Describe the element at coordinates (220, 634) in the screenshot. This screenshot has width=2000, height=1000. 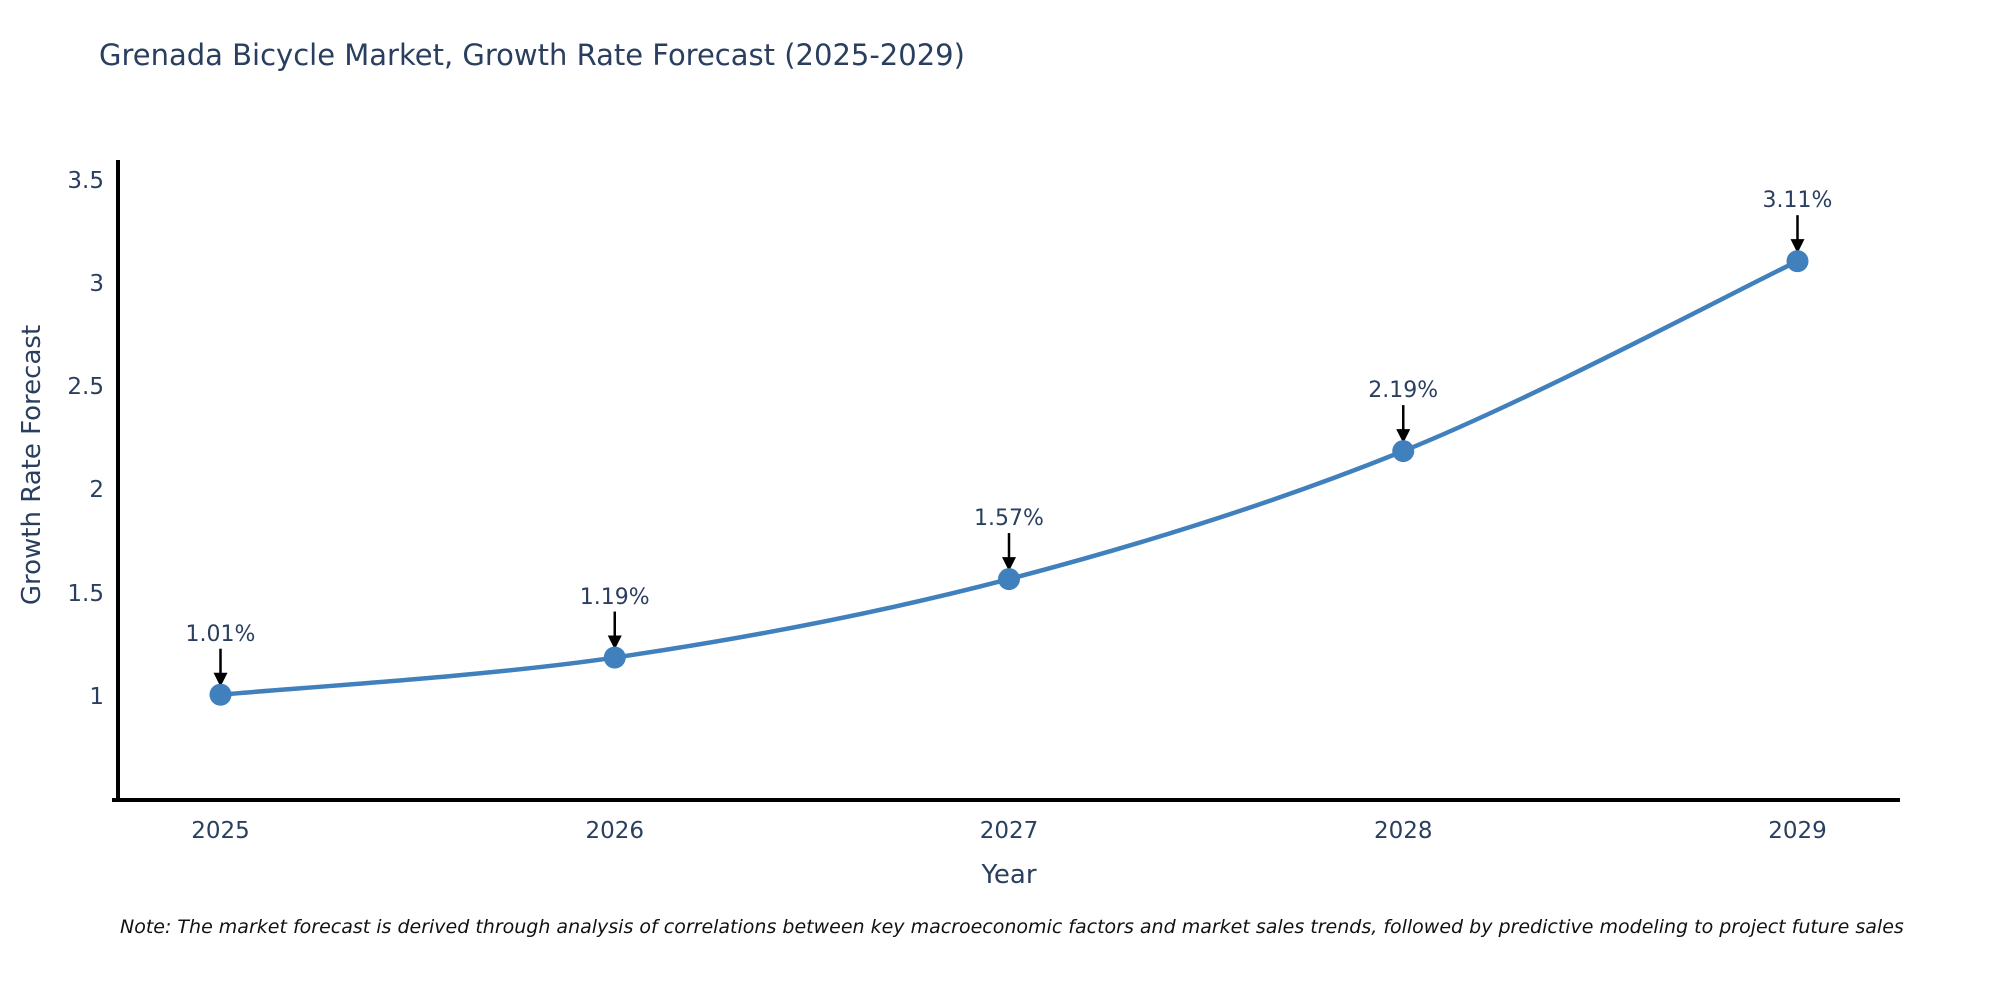
I see `data-point-label: 1.01%` at that location.